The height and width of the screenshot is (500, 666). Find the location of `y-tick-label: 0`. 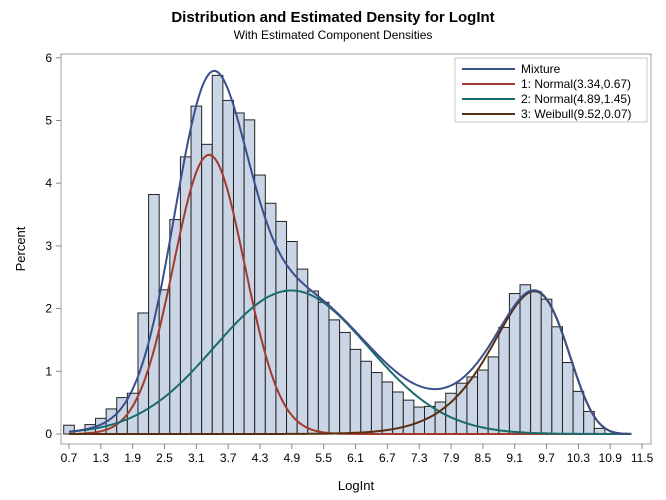

y-tick-label: 0 is located at coordinates (48, 434).